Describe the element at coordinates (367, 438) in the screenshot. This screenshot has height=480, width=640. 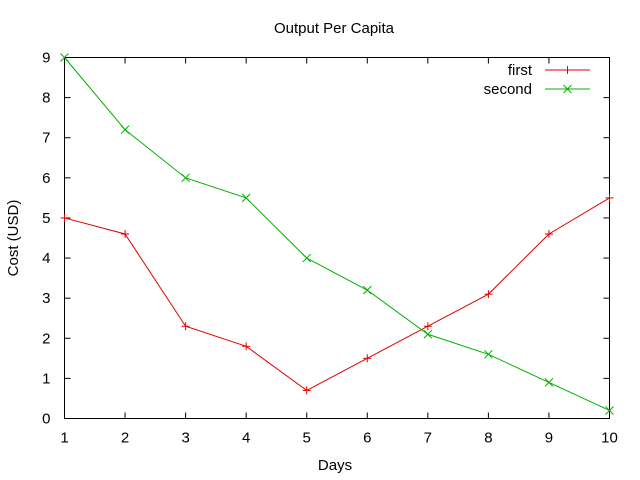
I see `x-tick-label: 6` at that location.